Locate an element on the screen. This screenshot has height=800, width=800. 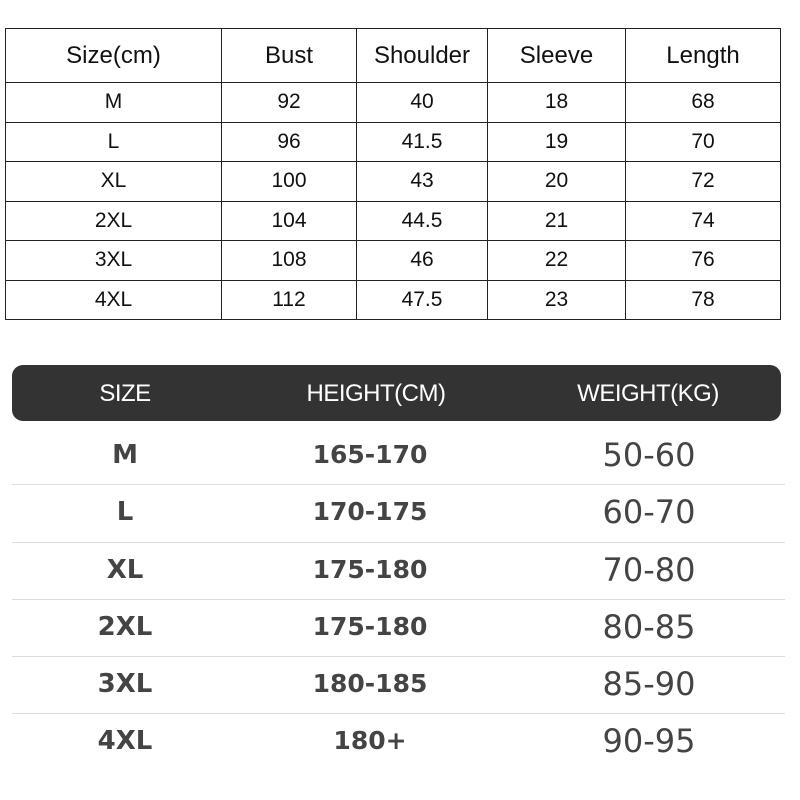
cell-length: 78 is located at coordinates (703, 299).